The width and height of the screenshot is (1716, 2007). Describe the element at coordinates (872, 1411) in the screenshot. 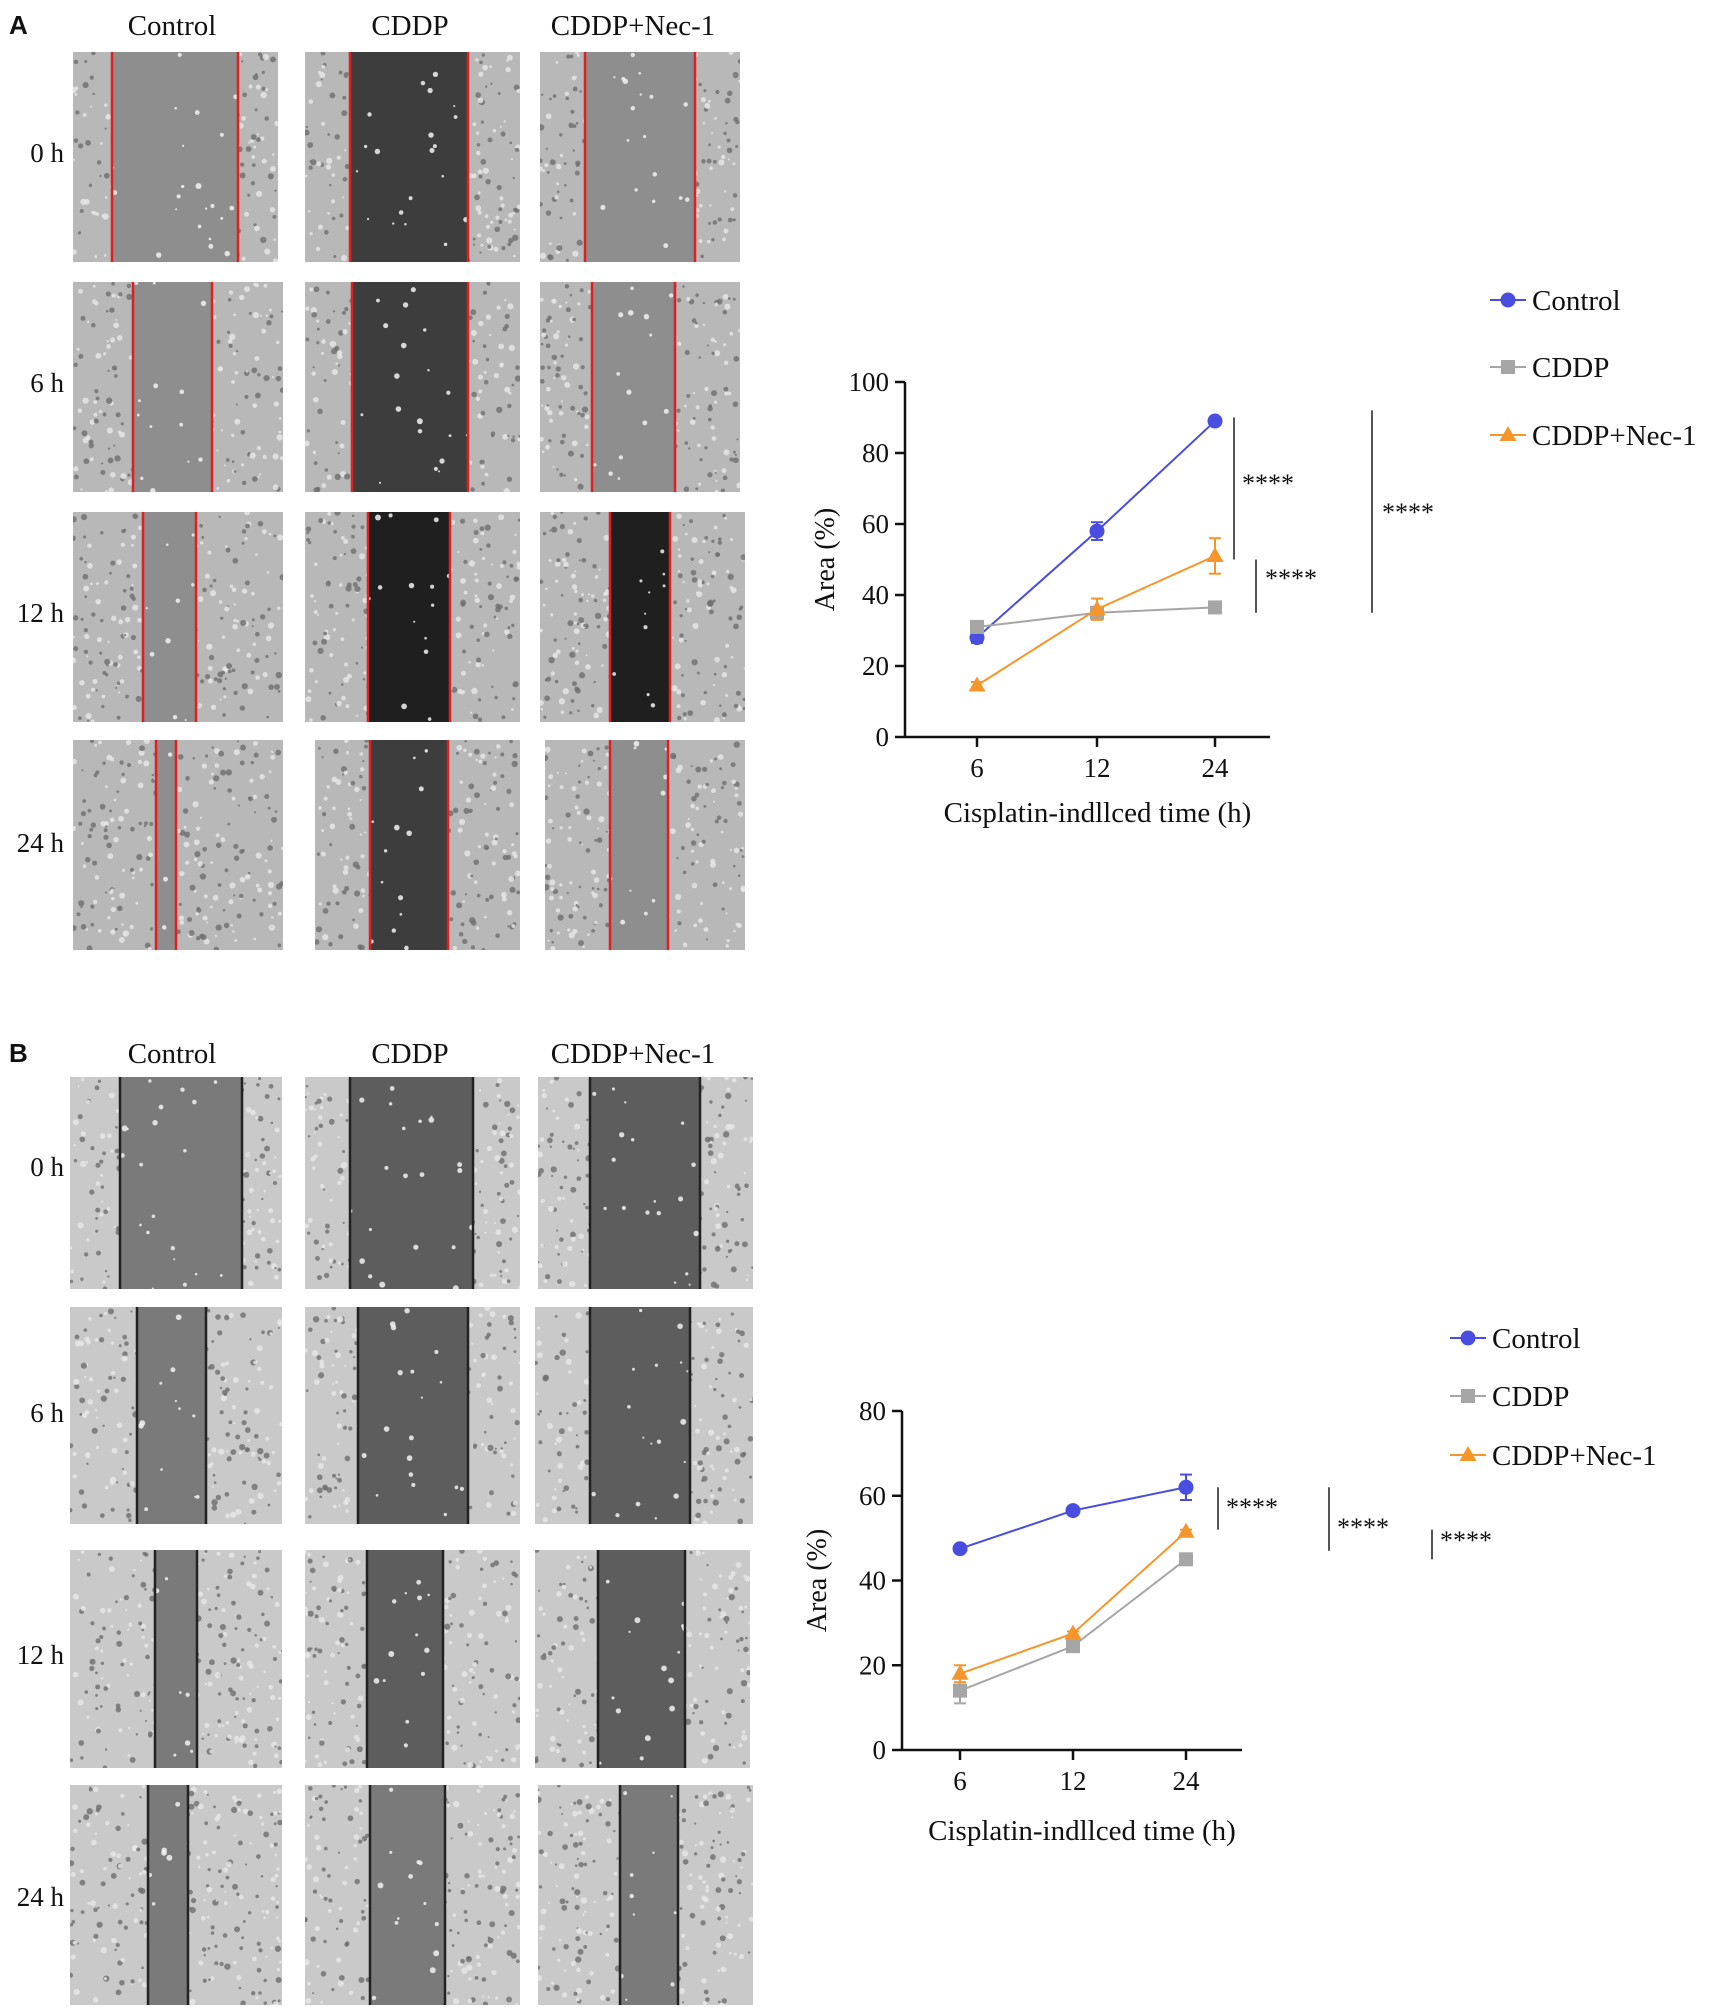

I see `y-tick-label: 80` at that location.